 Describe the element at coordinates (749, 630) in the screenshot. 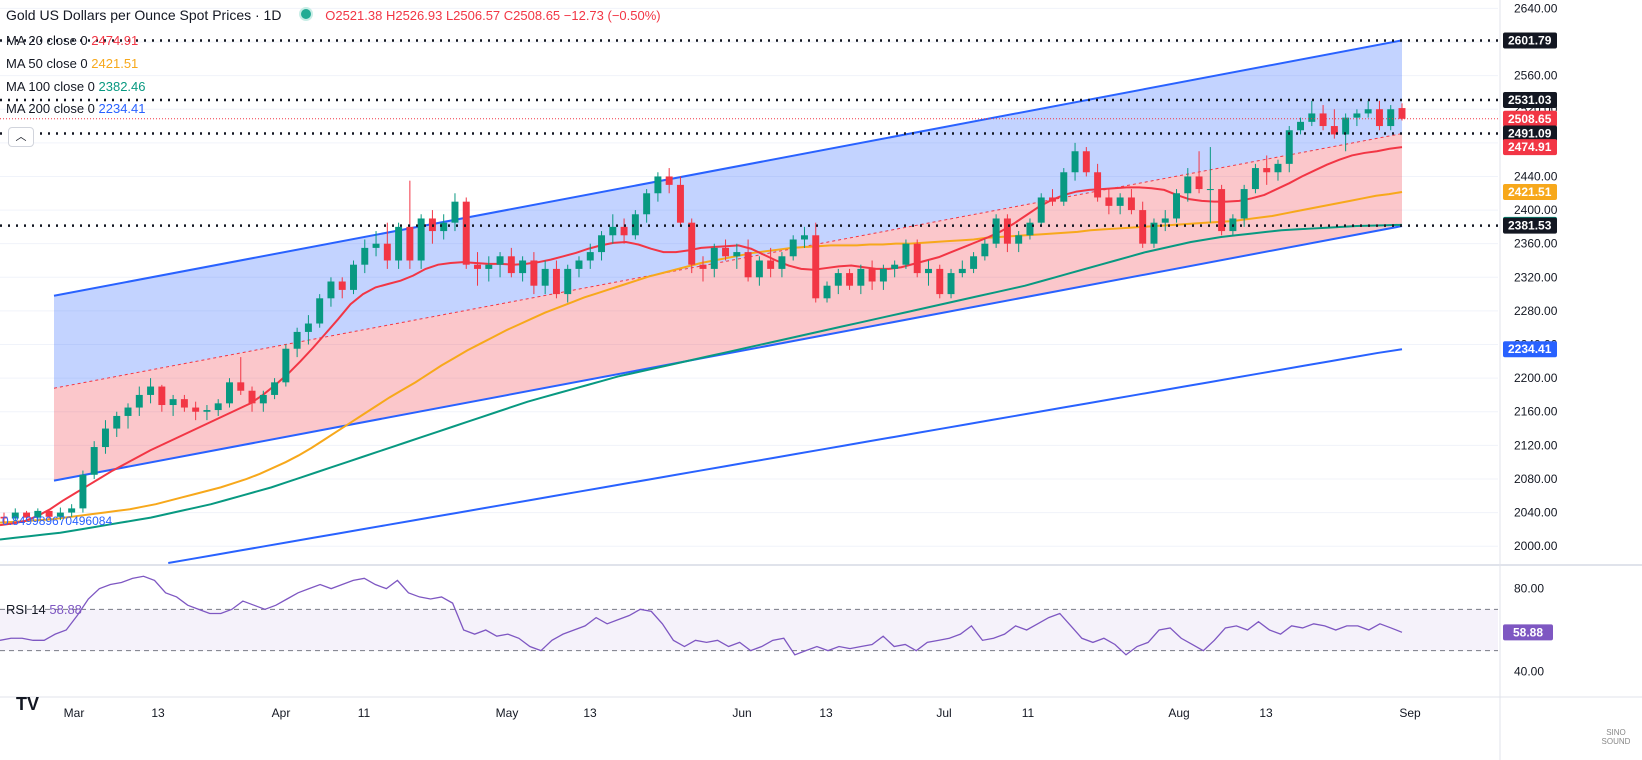

I see `rsi-band` at that location.